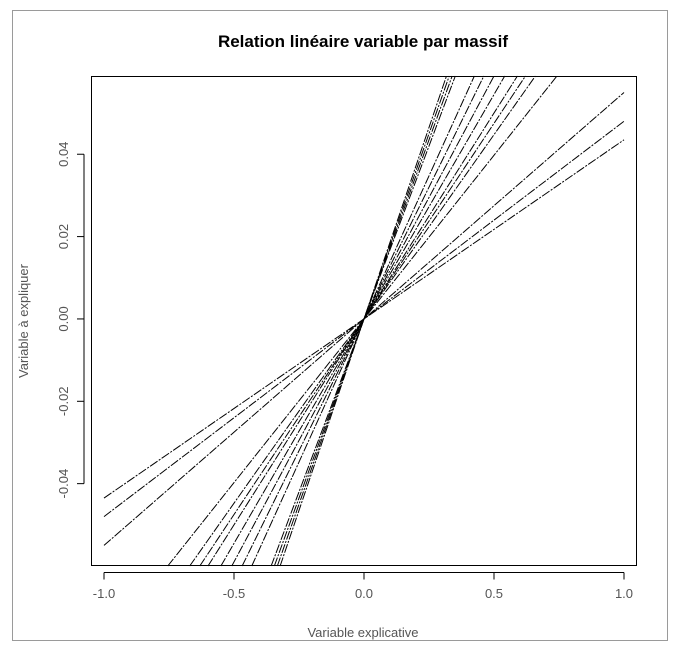 The width and height of the screenshot is (680, 649). I want to click on x-tick-label: -0.5, so click(234, 593).